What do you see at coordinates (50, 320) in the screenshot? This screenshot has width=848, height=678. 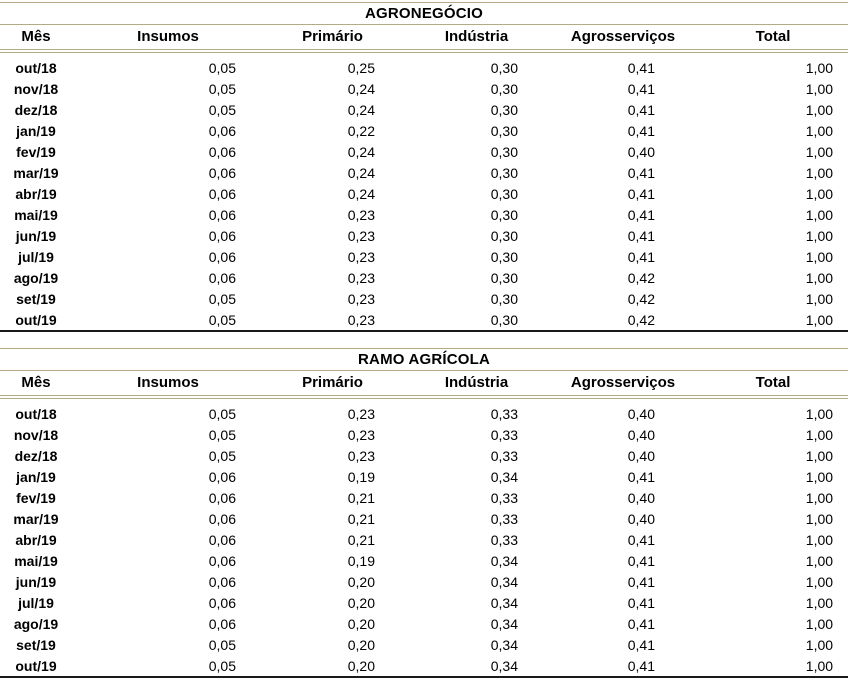 I see `month-cell: out/19` at bounding box center [50, 320].